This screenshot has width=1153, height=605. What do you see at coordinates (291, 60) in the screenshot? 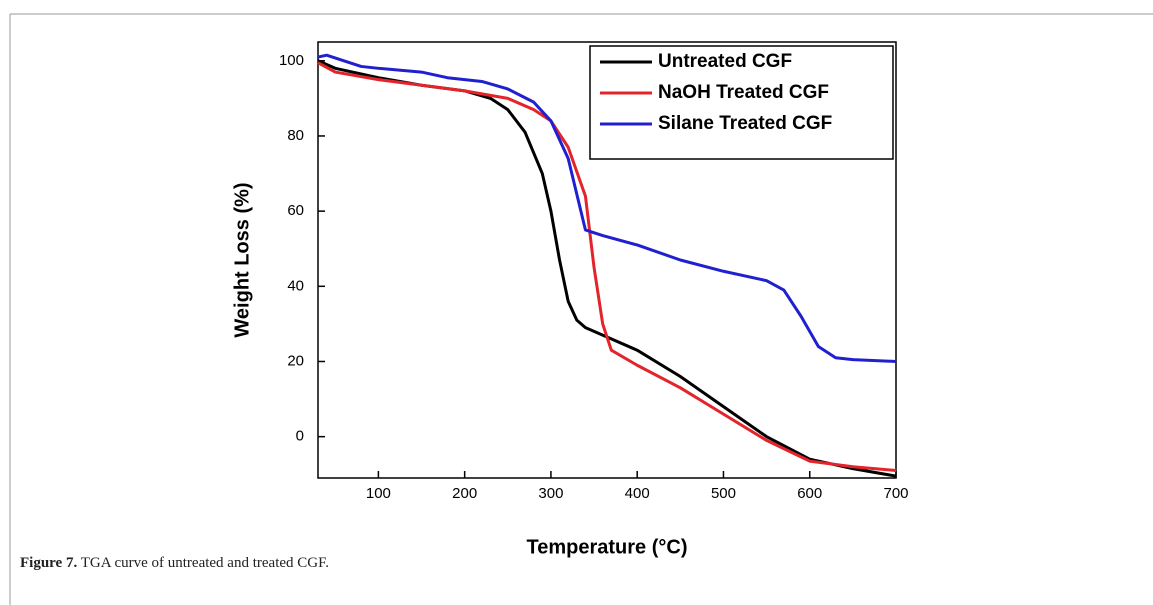
I see `y-tick-label: 100` at bounding box center [291, 60].